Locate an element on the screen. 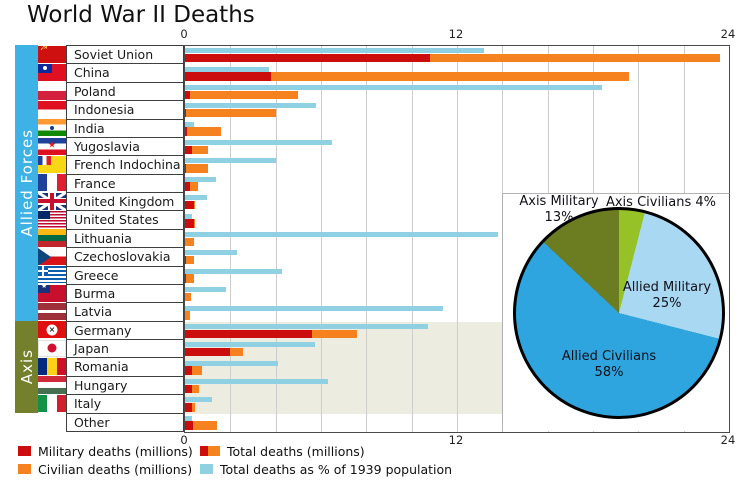 This screenshot has height=487, width=750. burma-flag is located at coordinates (52, 293).